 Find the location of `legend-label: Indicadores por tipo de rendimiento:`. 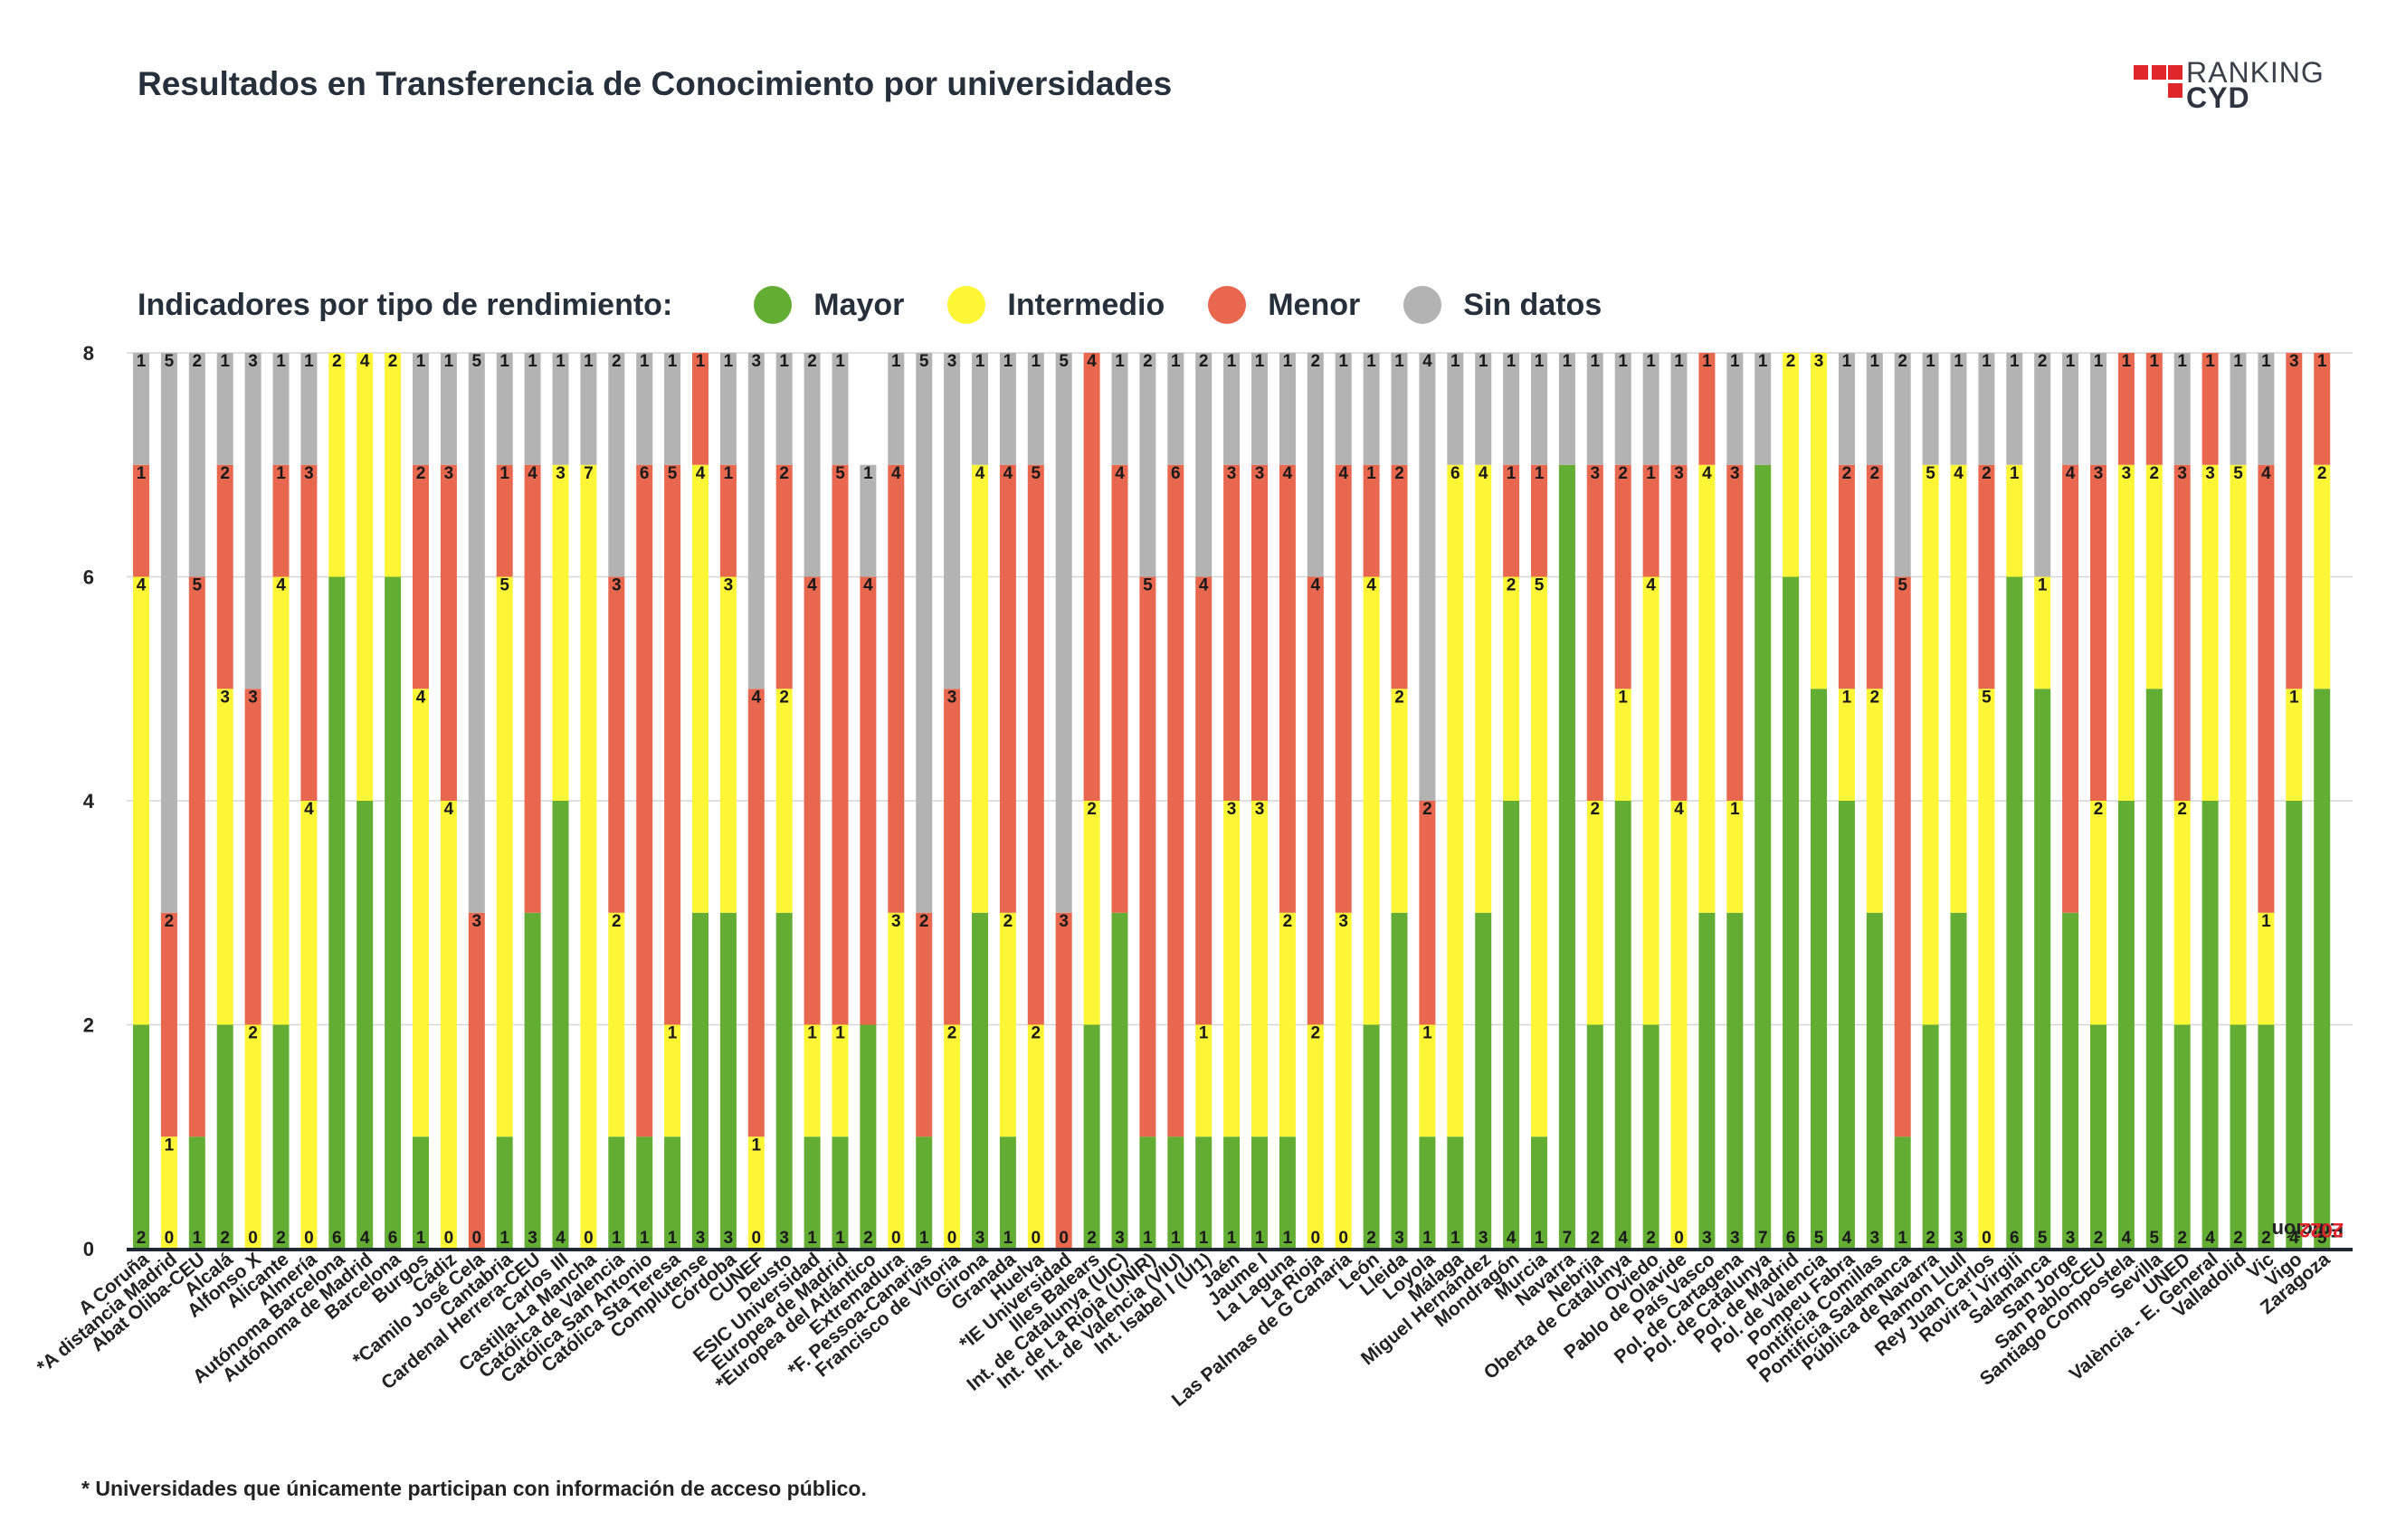

legend-label: Indicadores por tipo de rendimiento: is located at coordinates (405, 305).